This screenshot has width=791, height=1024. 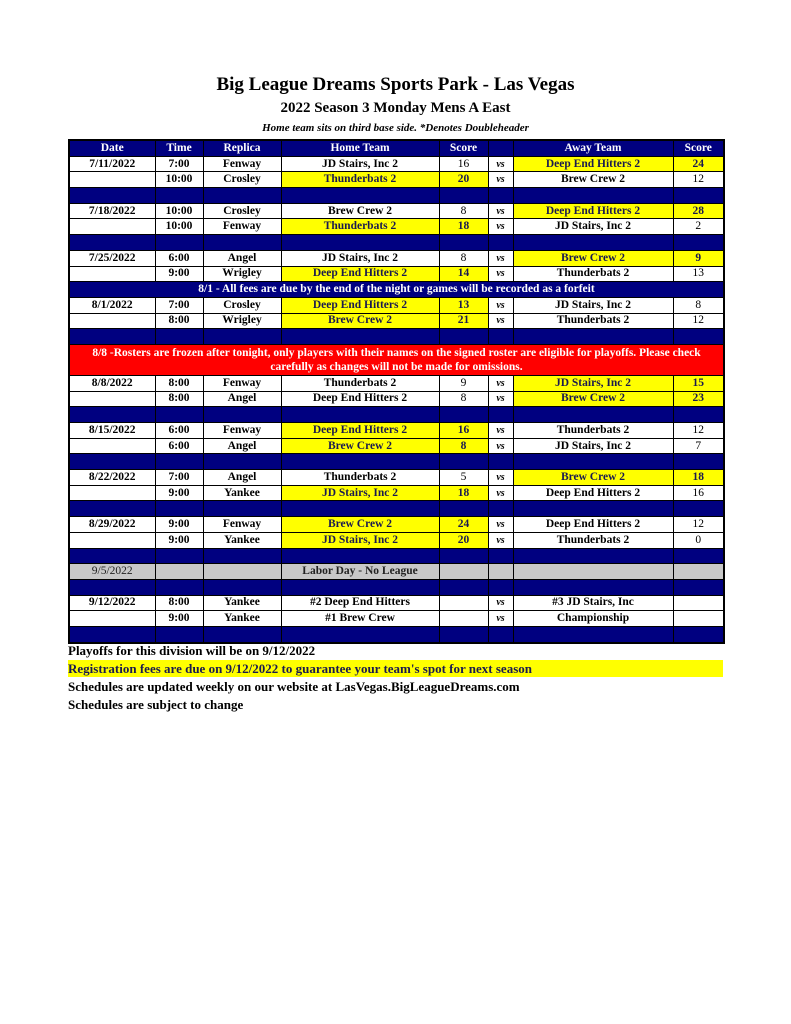 I want to click on away-team-cell: Deep End Hitters 2, so click(x=593, y=164).